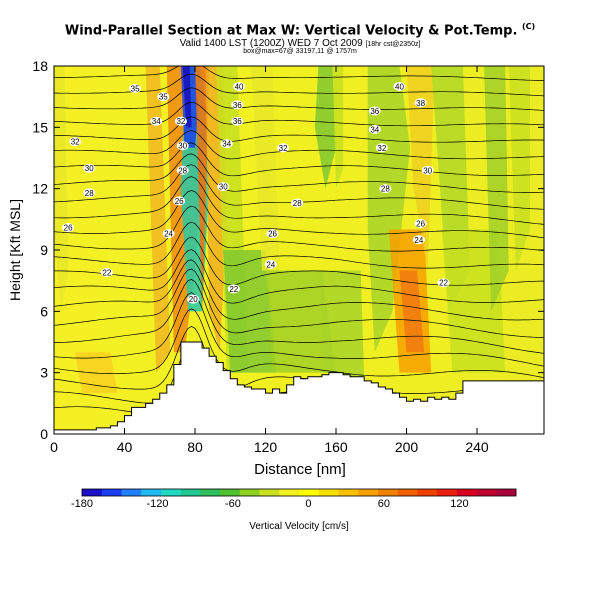  What do you see at coordinates (15, 250) in the screenshot?
I see `y-axis-label: Height [Kft MSL]` at bounding box center [15, 250].